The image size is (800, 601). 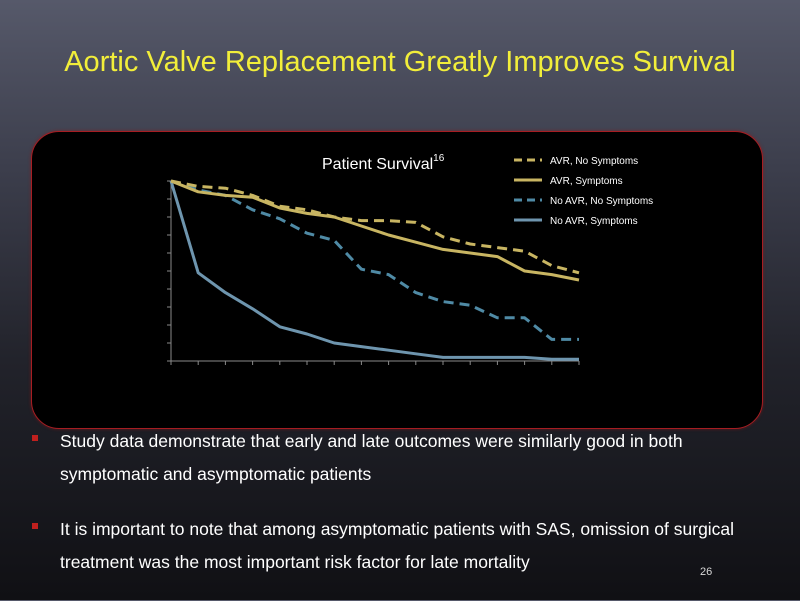 What do you see at coordinates (601, 201) in the screenshot?
I see `legend-label: No AVR, No Symptoms` at bounding box center [601, 201].